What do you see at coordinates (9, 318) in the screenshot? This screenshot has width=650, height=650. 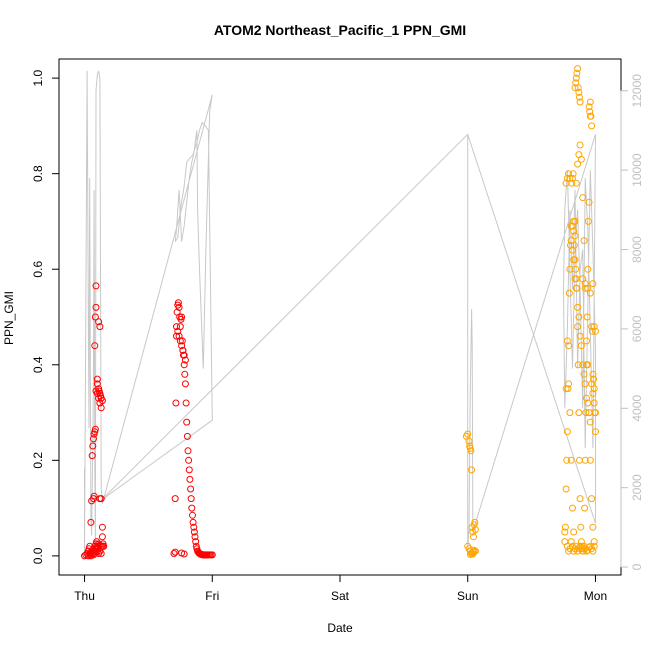 I see `y-axis-label: PPN_GMI` at bounding box center [9, 318].